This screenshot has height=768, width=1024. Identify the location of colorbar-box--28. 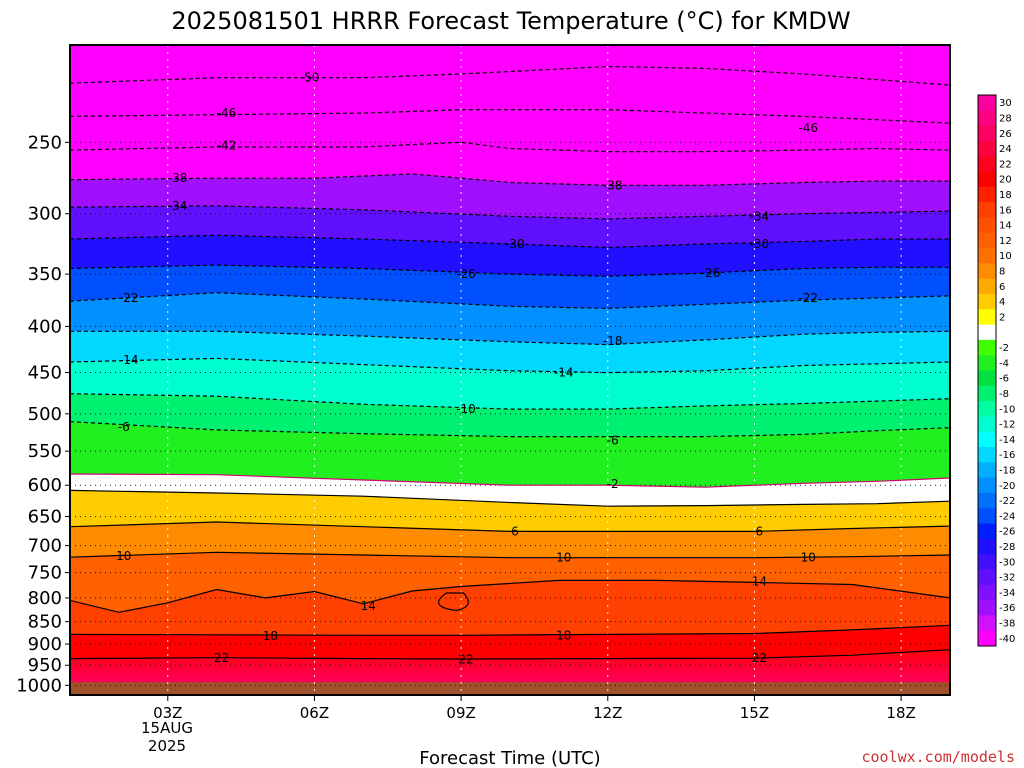
(987, 546).